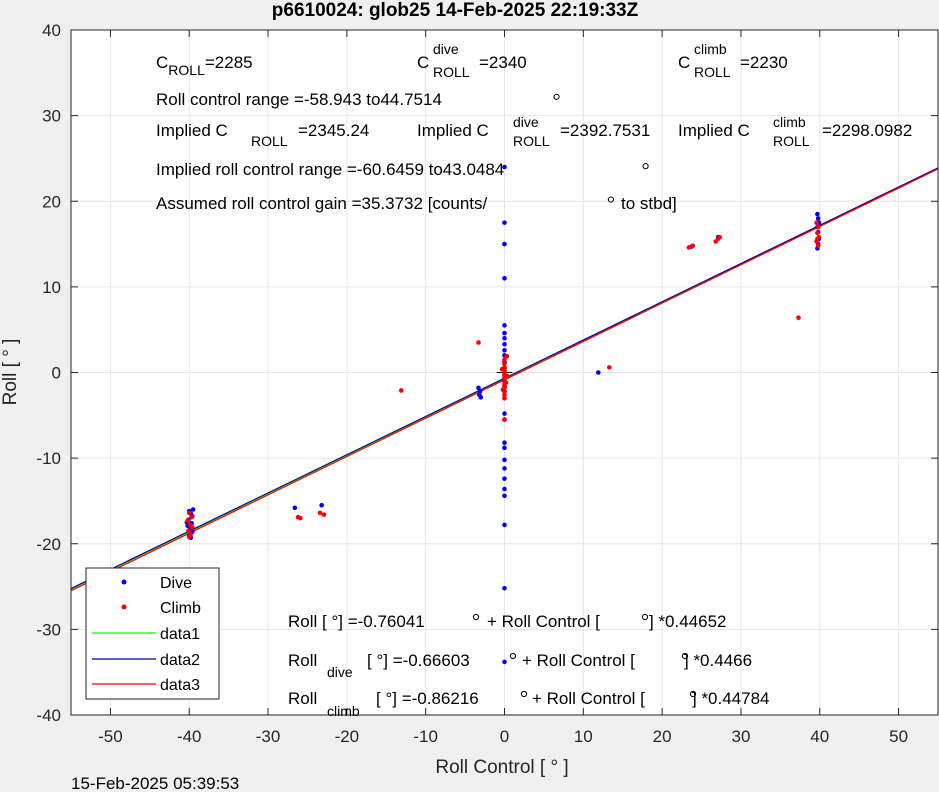 This screenshot has width=939, height=792. I want to click on fit-climb-d: ] *0.44784, so click(731, 698).